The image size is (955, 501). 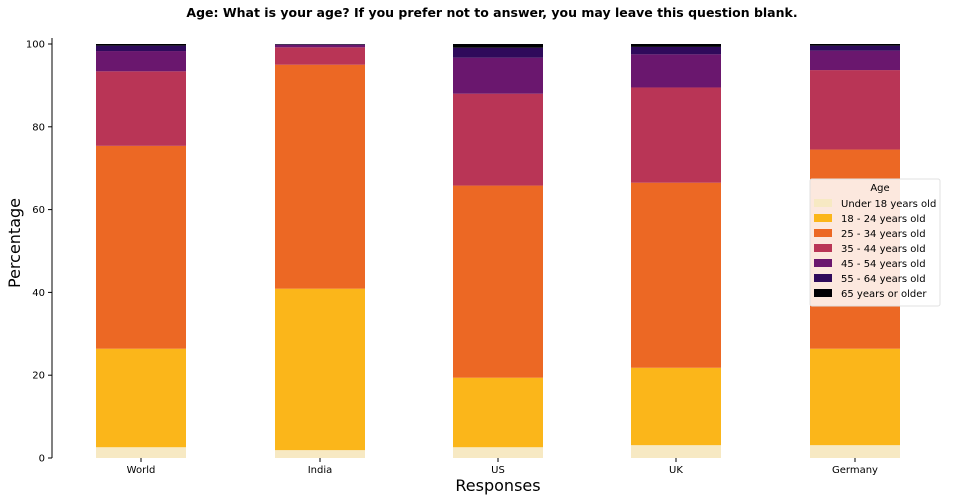 I want to click on y-tick-label: 60, so click(x=38, y=210).